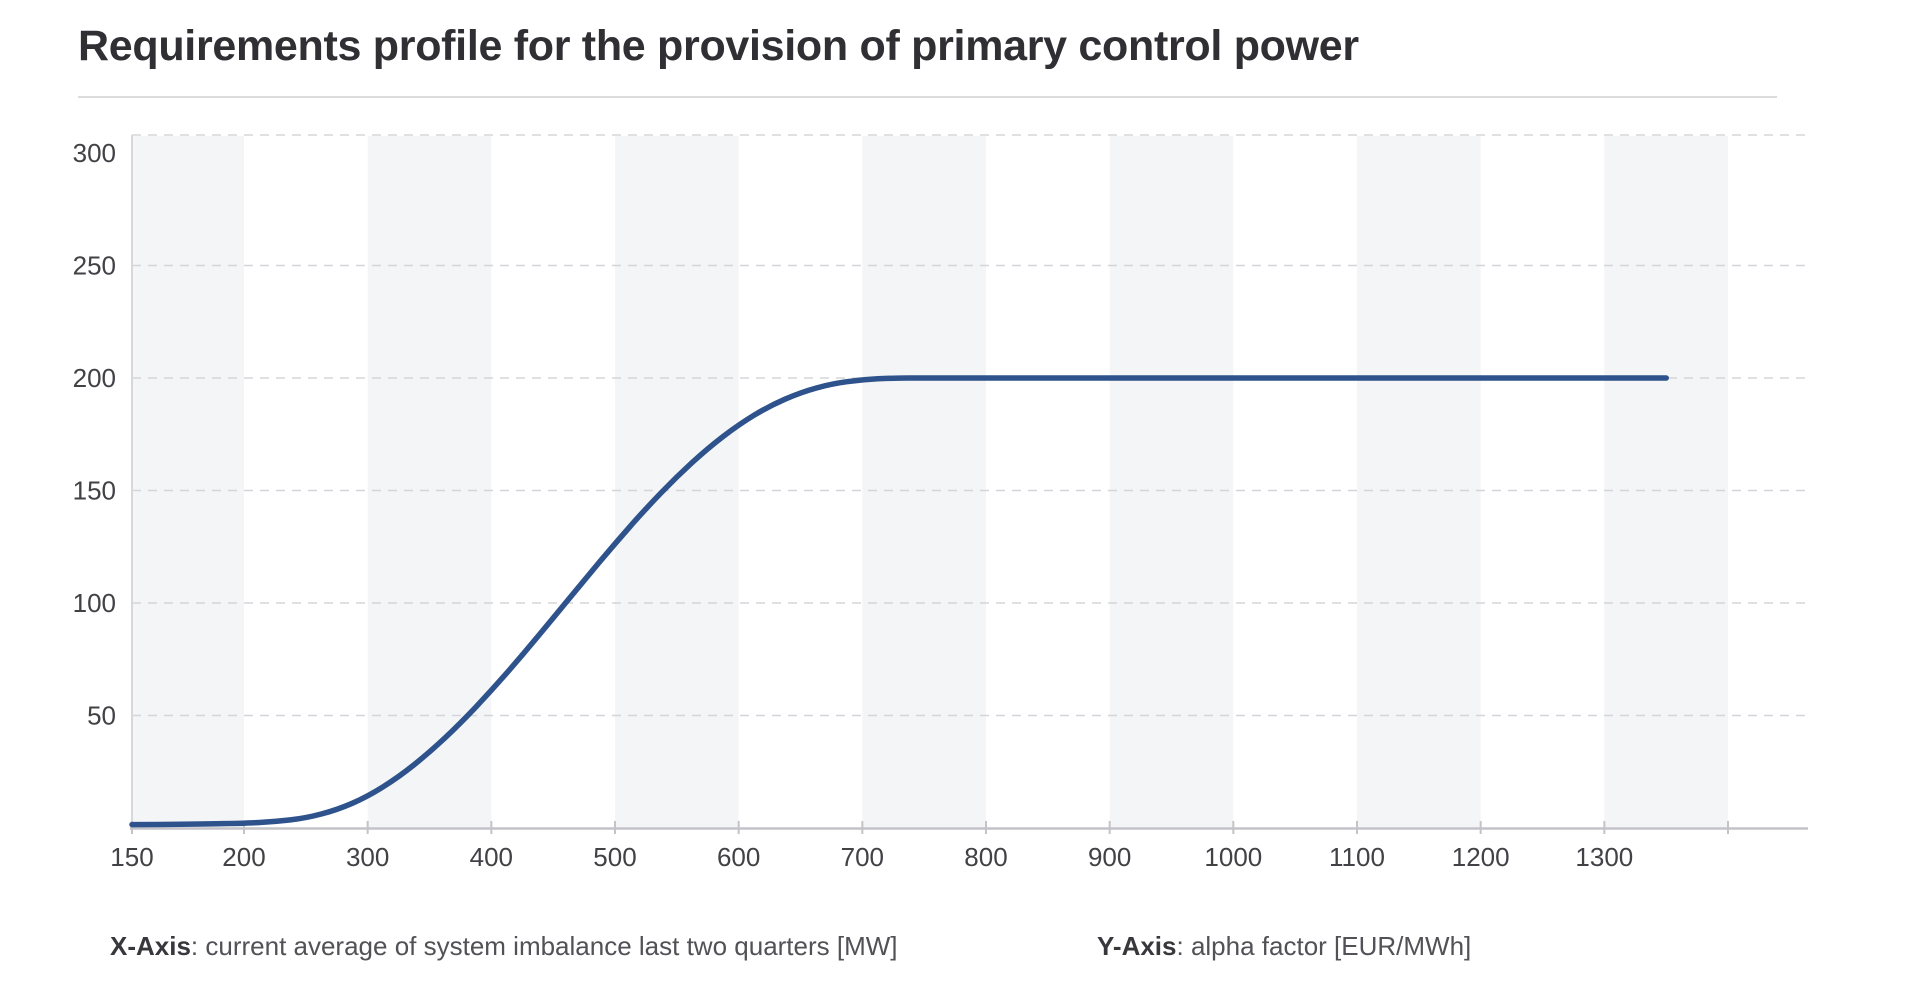  What do you see at coordinates (1481, 857) in the screenshot?
I see `x-tick-label: 1200` at bounding box center [1481, 857].